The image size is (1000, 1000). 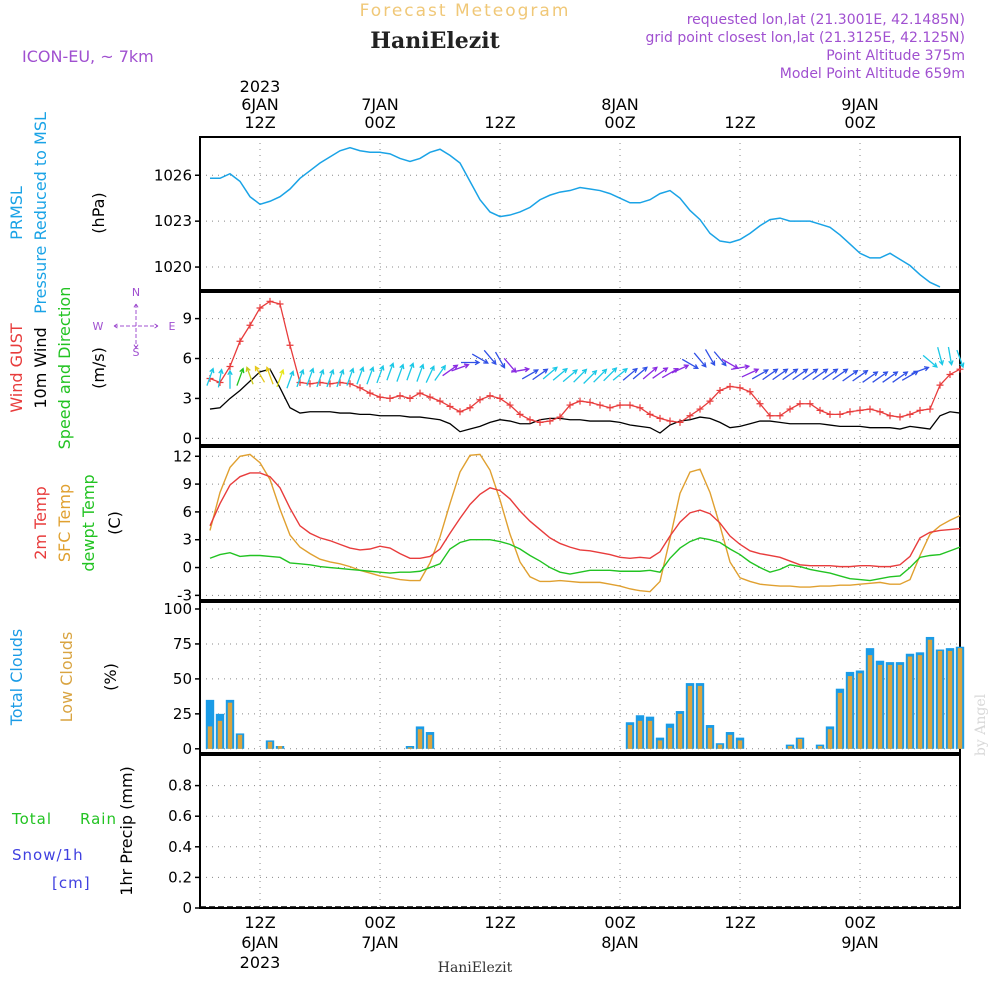 I want to click on dewpt-label: dewpt Temp, so click(x=88, y=522).